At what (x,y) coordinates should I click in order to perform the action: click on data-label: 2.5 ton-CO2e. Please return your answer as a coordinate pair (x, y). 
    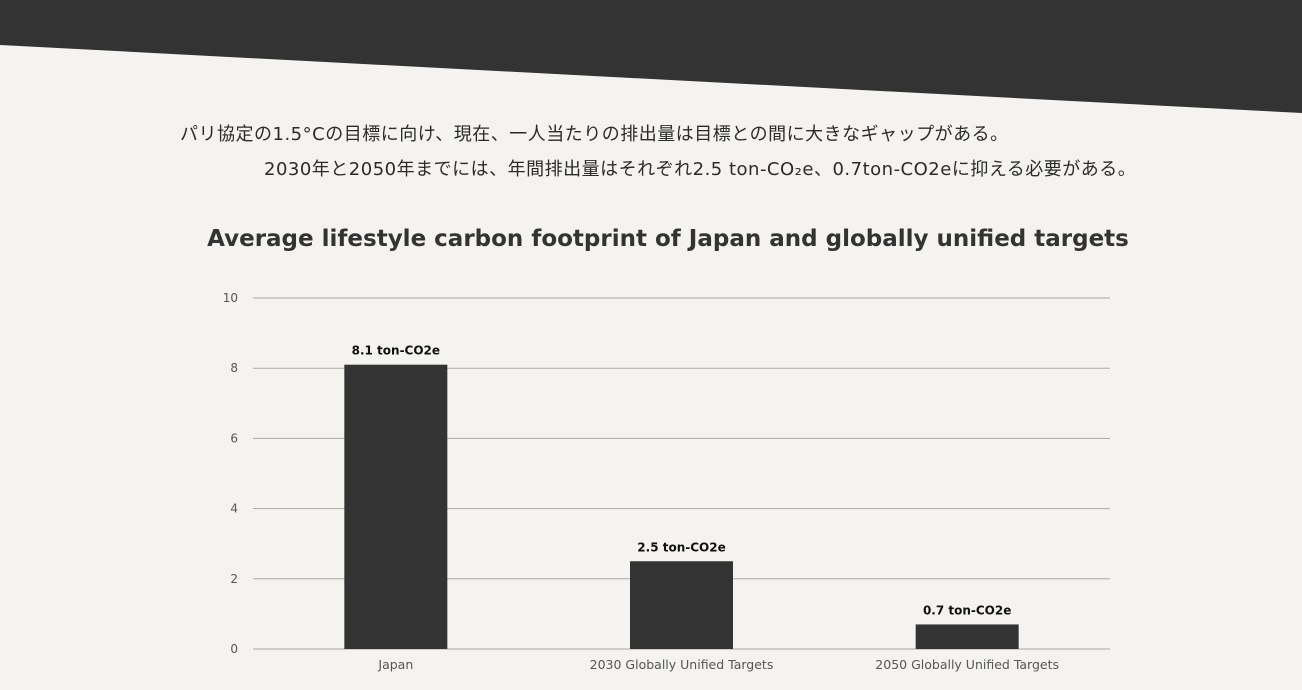
    Looking at the image, I should click on (681, 547).